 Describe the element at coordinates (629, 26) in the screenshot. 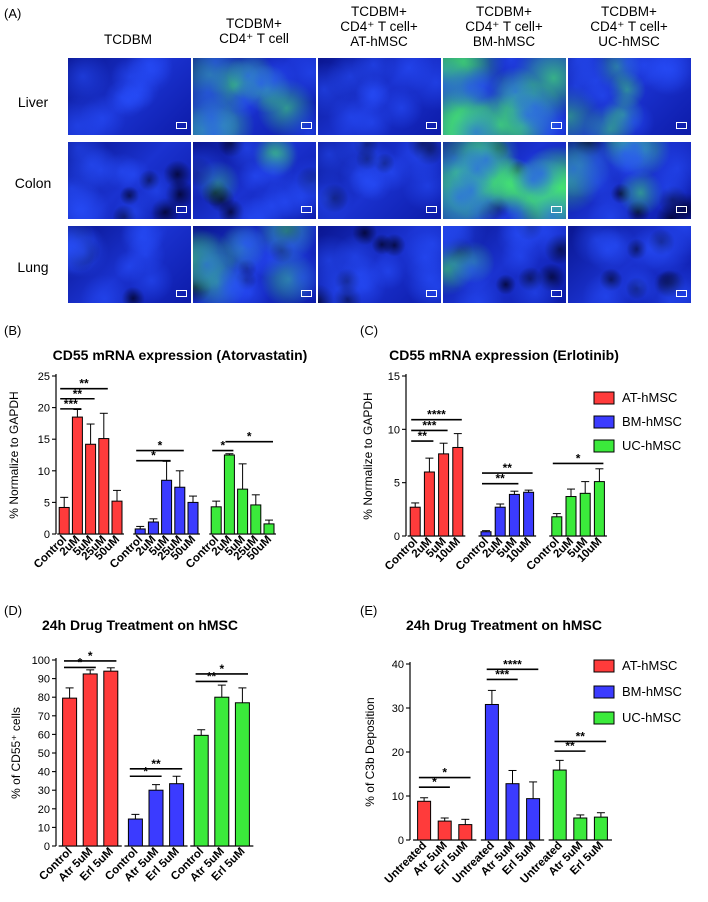

I see `column-header-uc-hmsc: TCDBM+ CD4⁺ T cell+ UC-hMSC` at that location.